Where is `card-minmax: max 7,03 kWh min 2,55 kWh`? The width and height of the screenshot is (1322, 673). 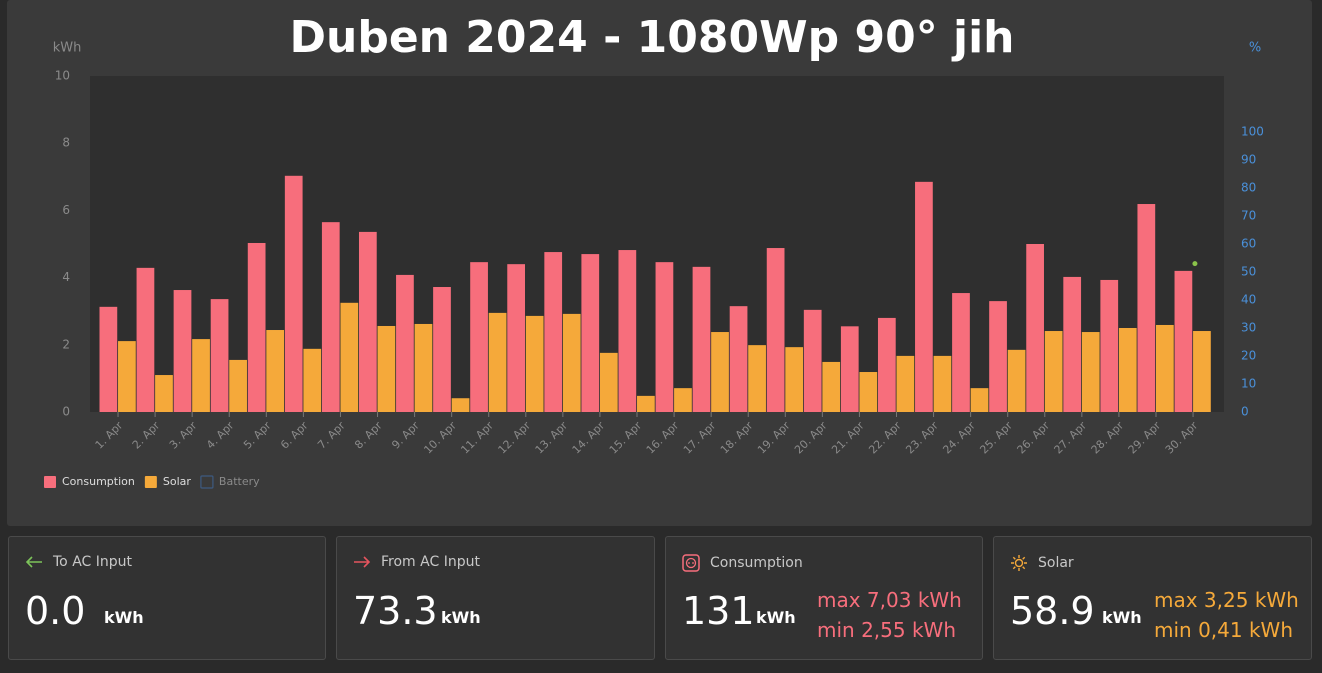
card-minmax: max 7,03 kWh min 2,55 kWh is located at coordinates (889, 615).